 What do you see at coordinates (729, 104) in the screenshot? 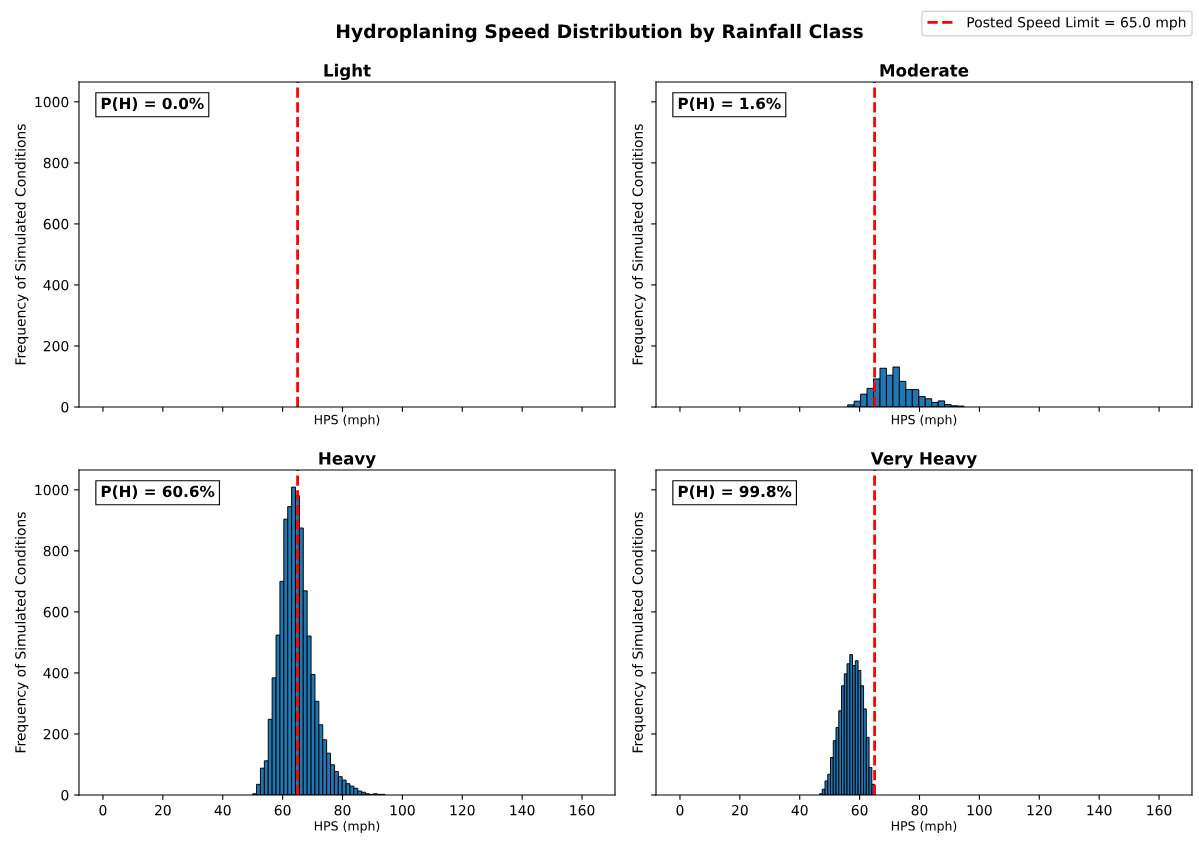
I see `annotation: P(H) = 1.6%` at bounding box center [729, 104].